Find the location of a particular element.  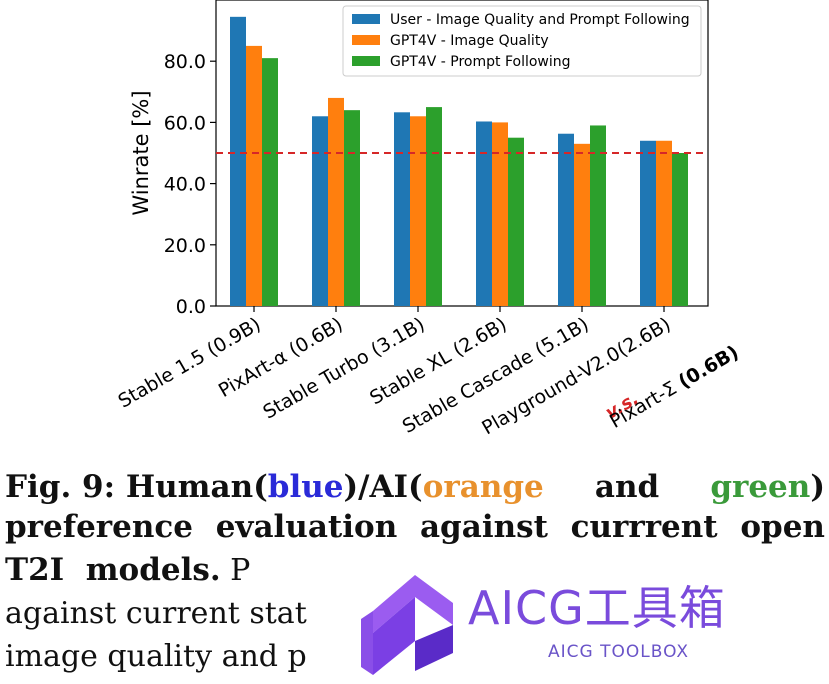

caption-word: evaluation is located at coordinates (306, 527).